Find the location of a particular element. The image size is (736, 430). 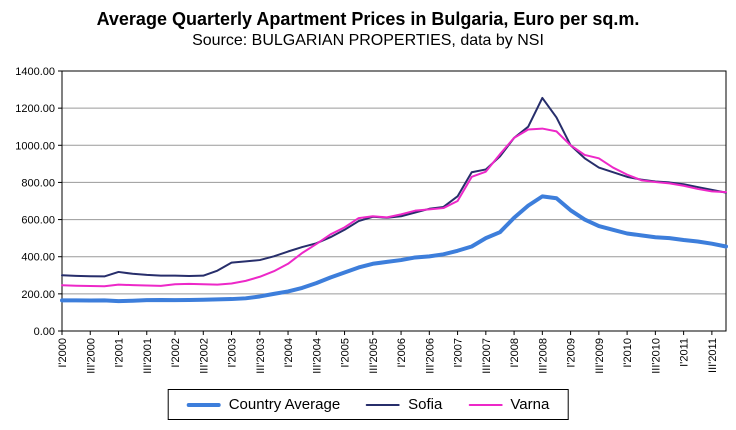

x-axis-label: III'2008 is located at coordinates (543, 356).